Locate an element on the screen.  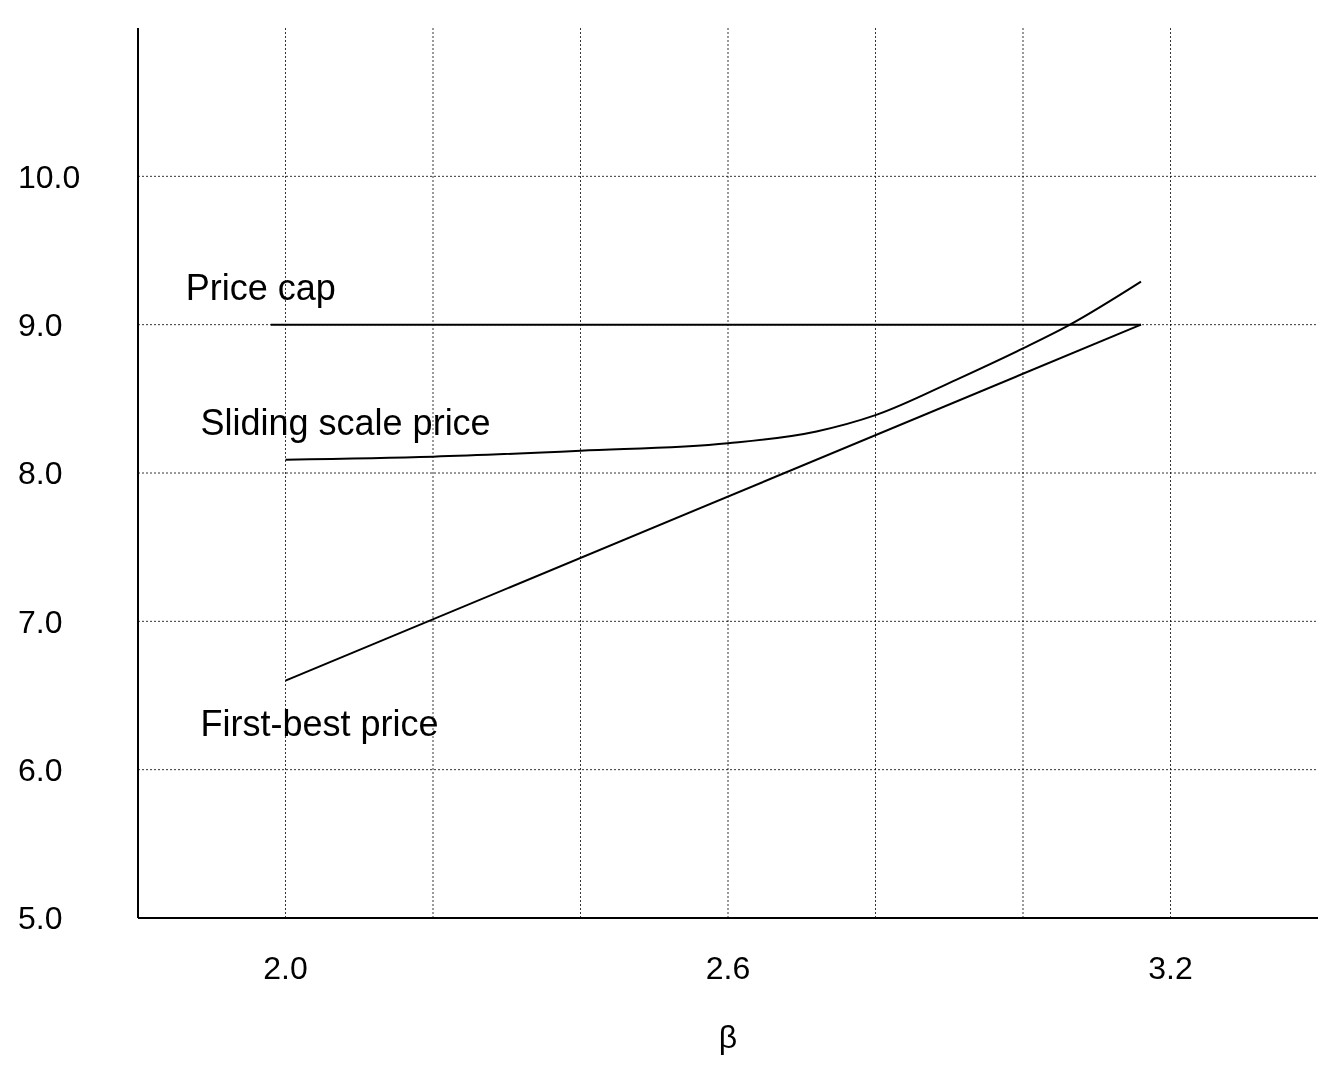
x-tick-label: 3.2 is located at coordinates (1170, 967).